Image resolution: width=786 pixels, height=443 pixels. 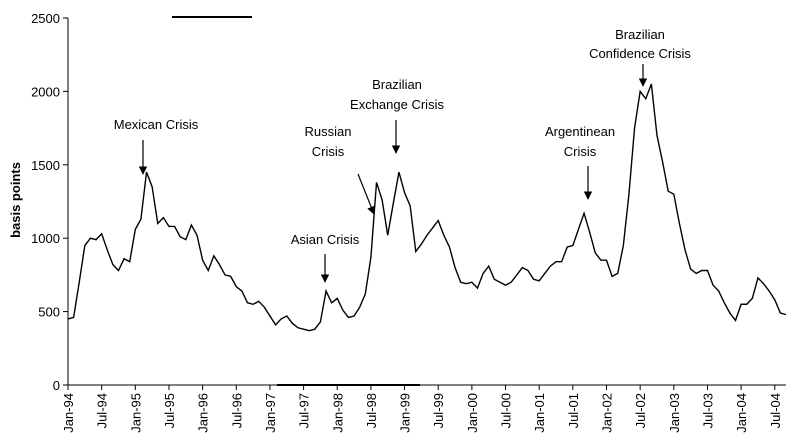 What do you see at coordinates (674, 413) in the screenshot?
I see `x-tick-label: Jan-03` at bounding box center [674, 413].